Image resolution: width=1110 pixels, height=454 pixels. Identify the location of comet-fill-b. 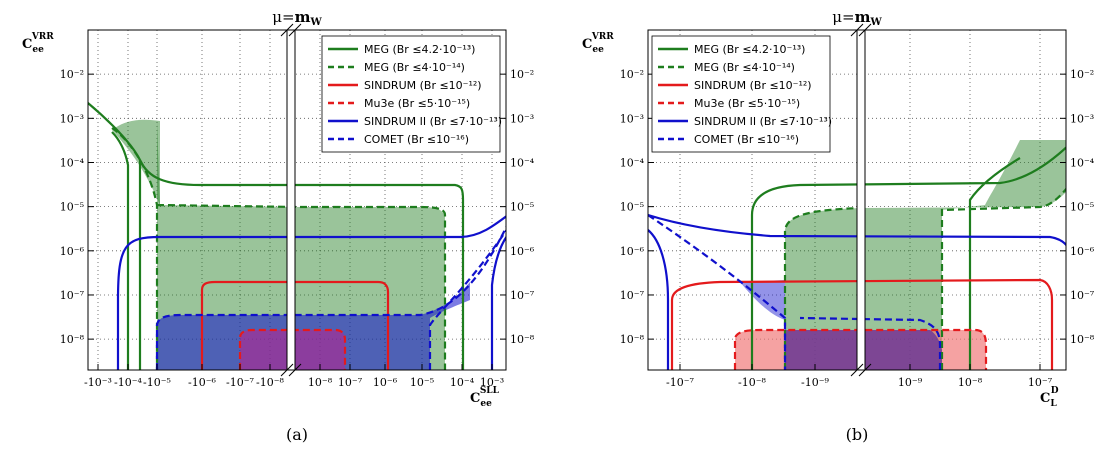
(762, 325).